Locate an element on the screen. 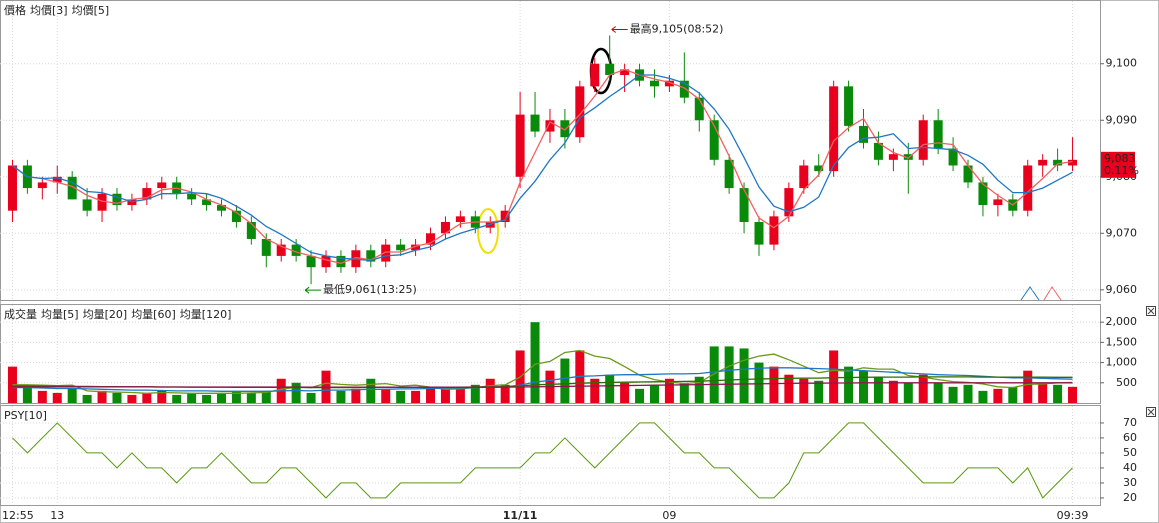 This screenshot has height=523, width=1159. y-tick-label: 1,500 is located at coordinates (1122, 341).